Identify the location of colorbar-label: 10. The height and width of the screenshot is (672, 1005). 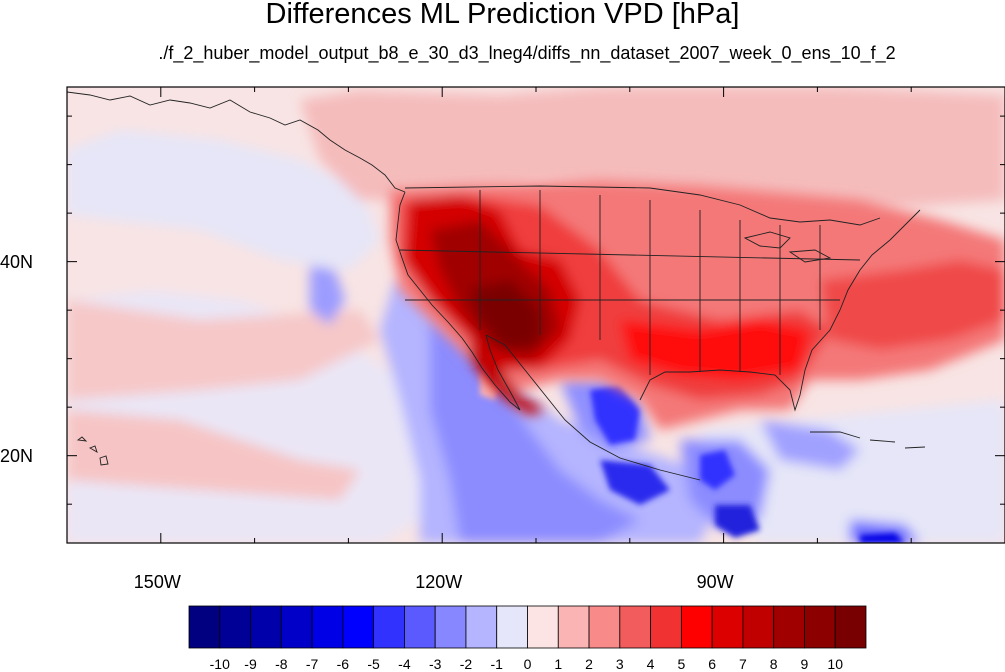
(835, 664).